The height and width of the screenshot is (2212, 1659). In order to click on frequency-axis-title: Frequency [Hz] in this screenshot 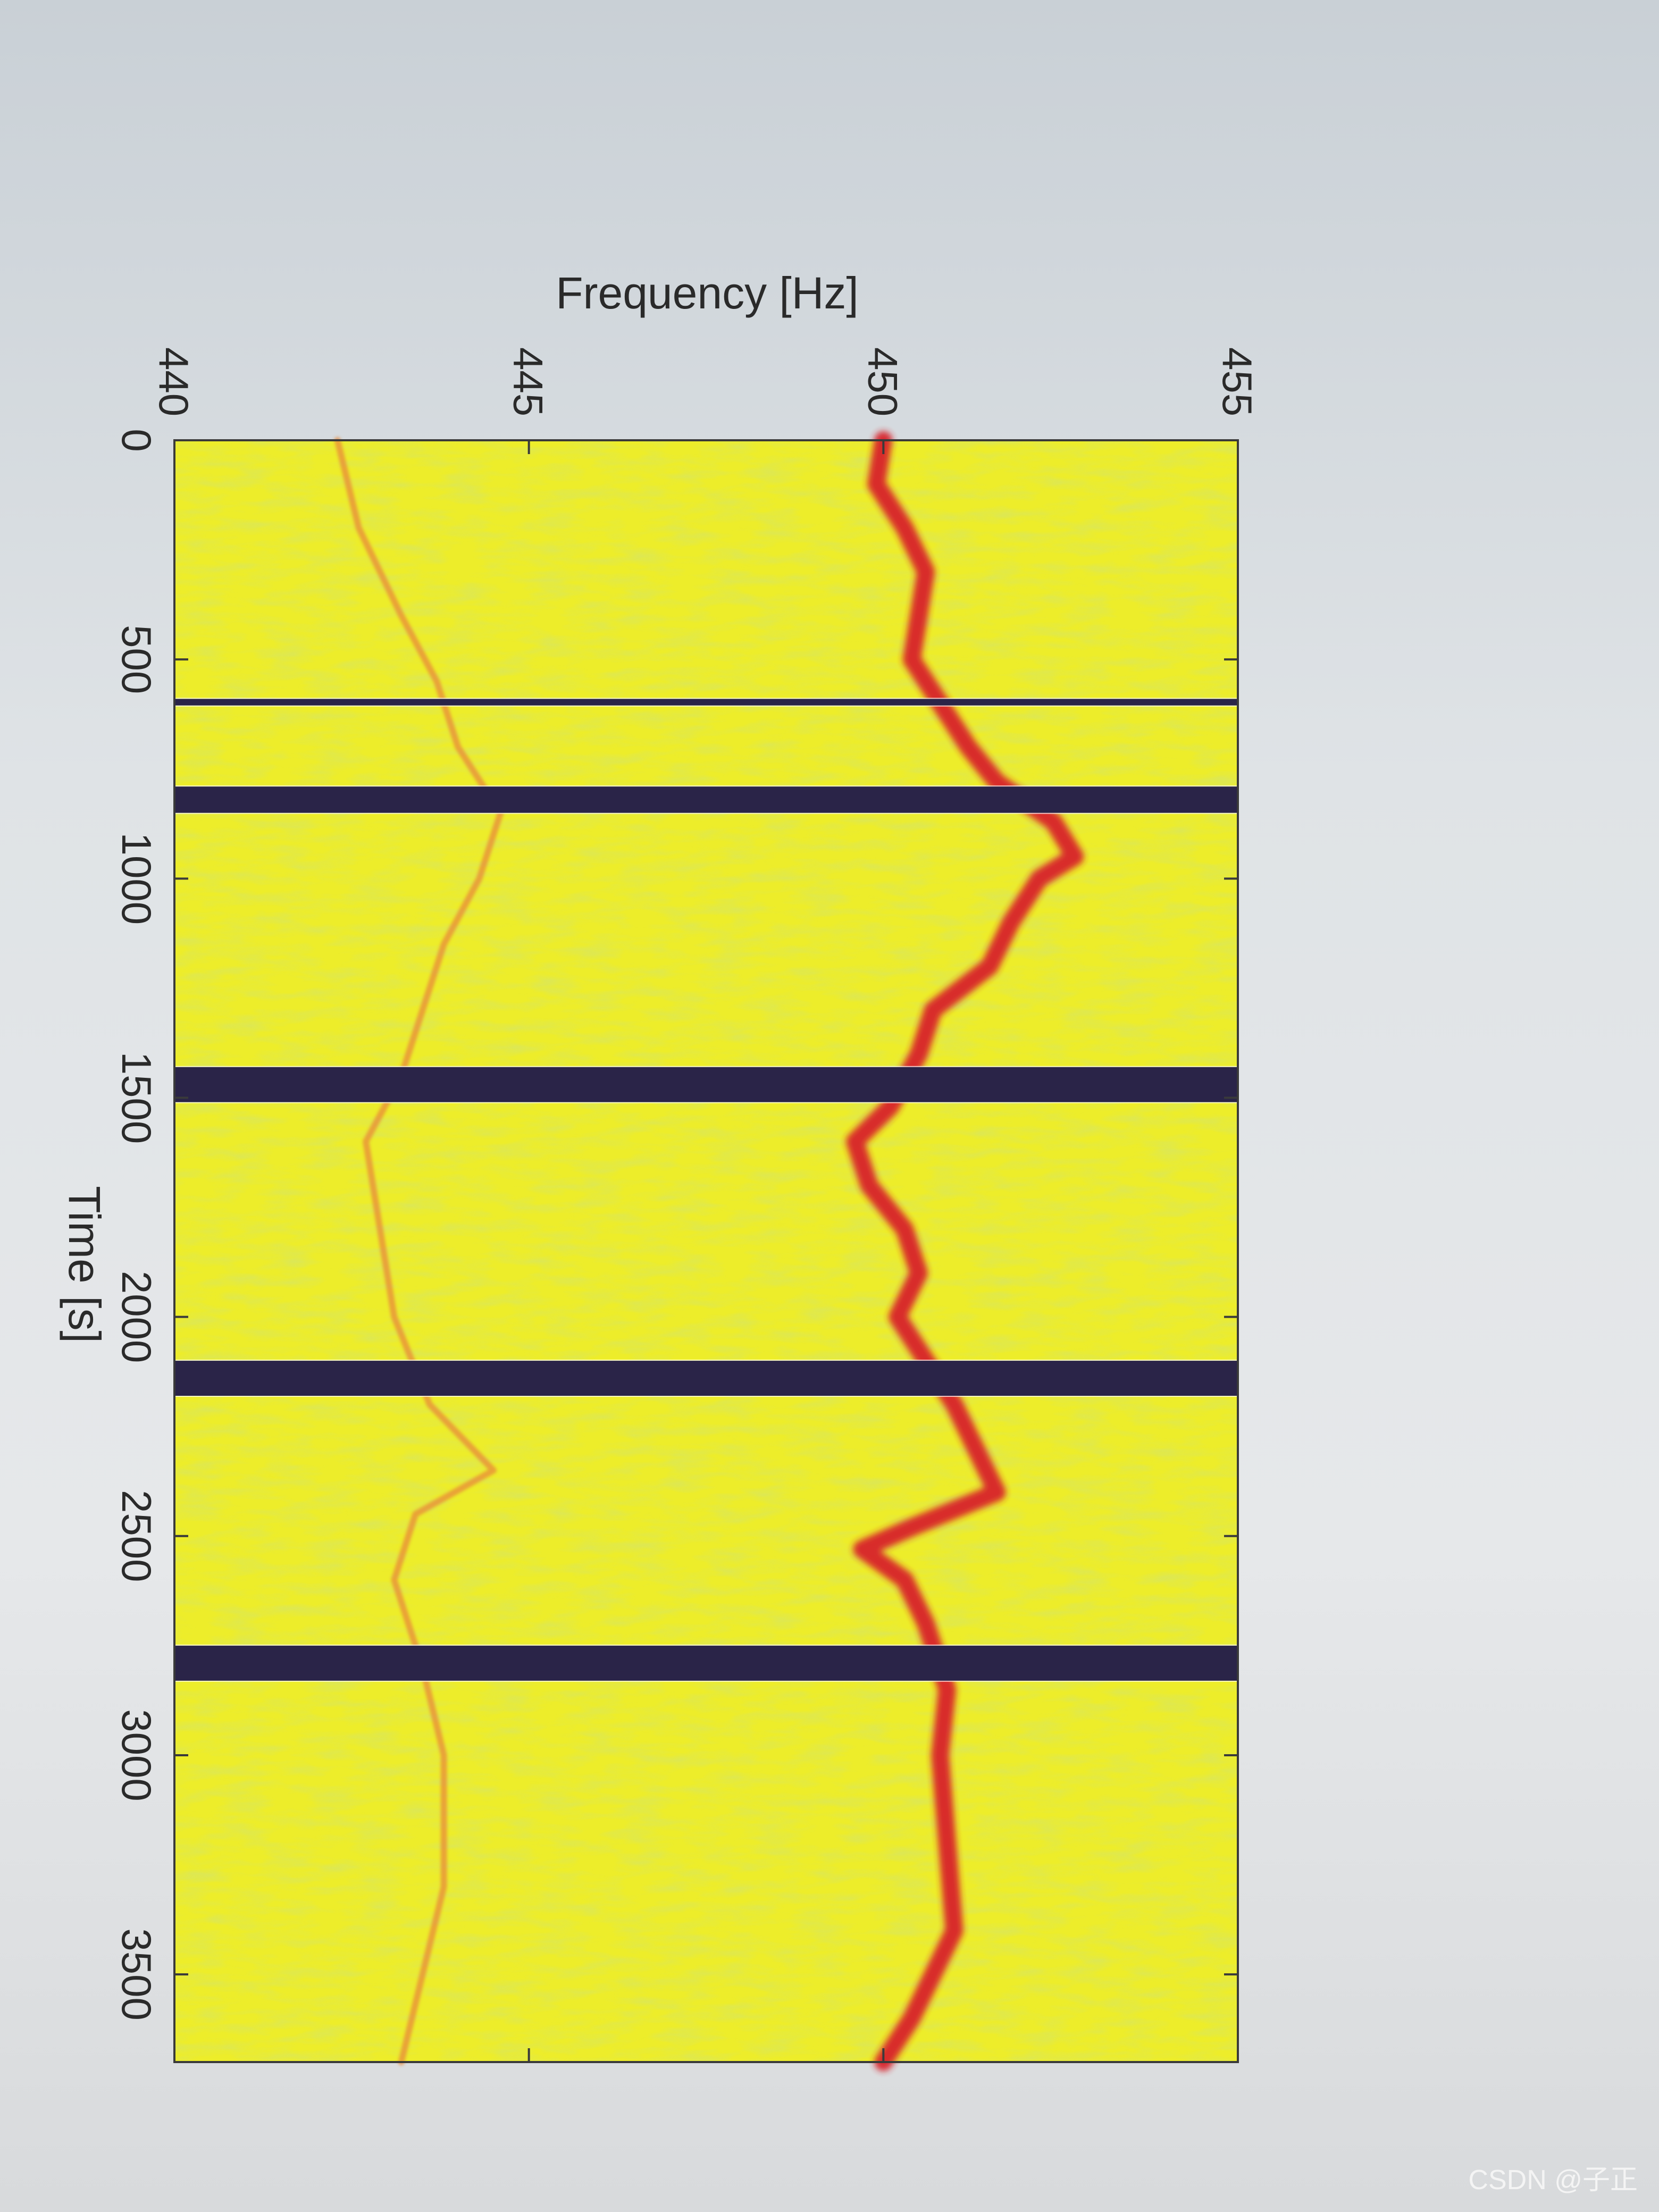, I will do `click(707, 293)`.